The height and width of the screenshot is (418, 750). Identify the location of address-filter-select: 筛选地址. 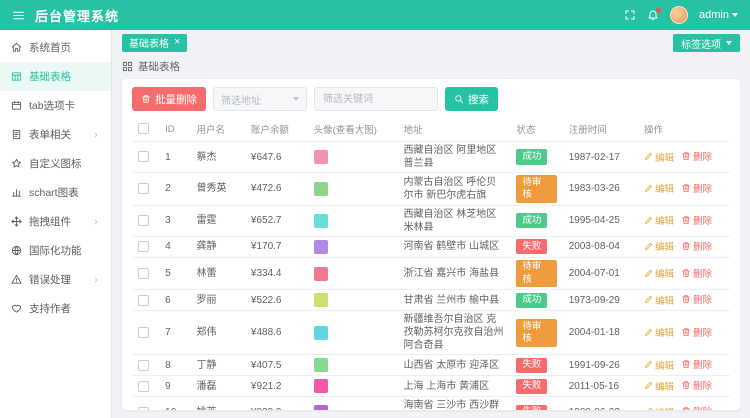
(260, 99).